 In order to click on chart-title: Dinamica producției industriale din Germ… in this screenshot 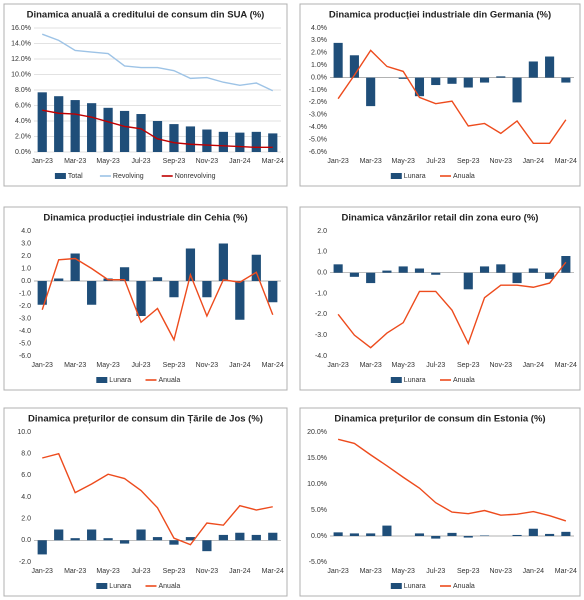, I will do `click(440, 15)`.